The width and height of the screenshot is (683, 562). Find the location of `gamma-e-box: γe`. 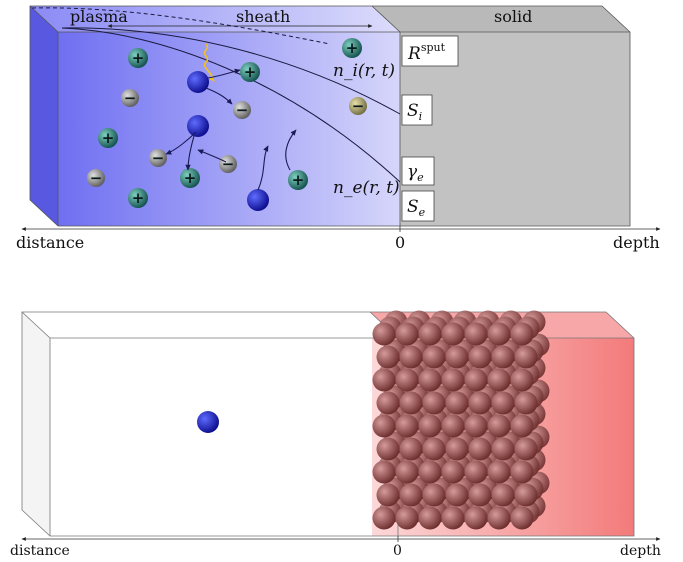

gamma-e-box: γe is located at coordinates (418, 171).